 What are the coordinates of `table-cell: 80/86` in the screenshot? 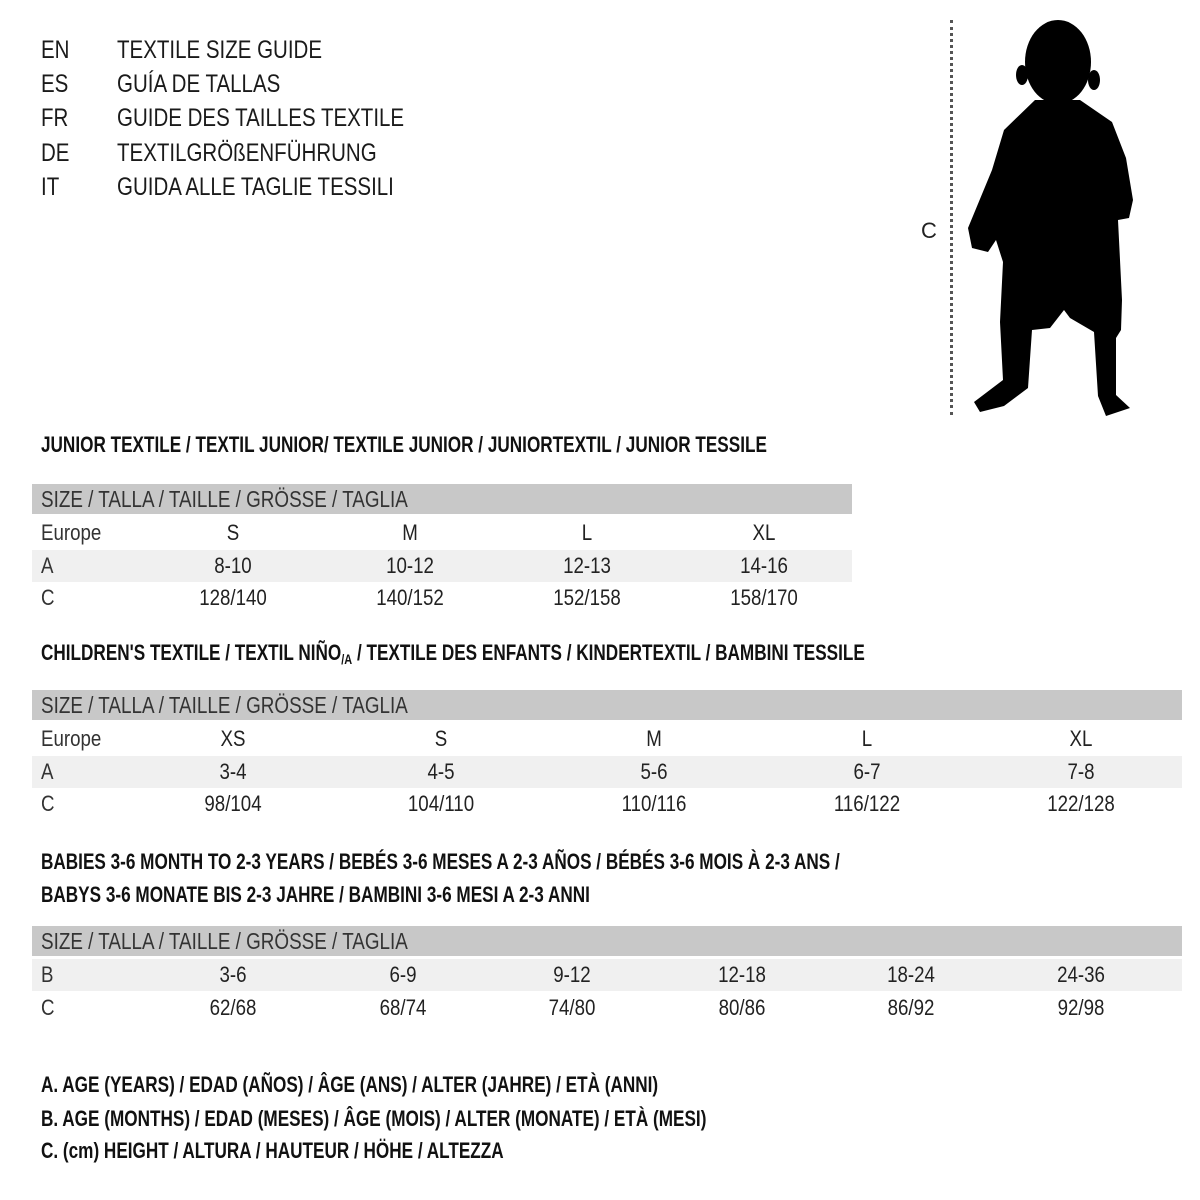 It's located at (742, 1007).